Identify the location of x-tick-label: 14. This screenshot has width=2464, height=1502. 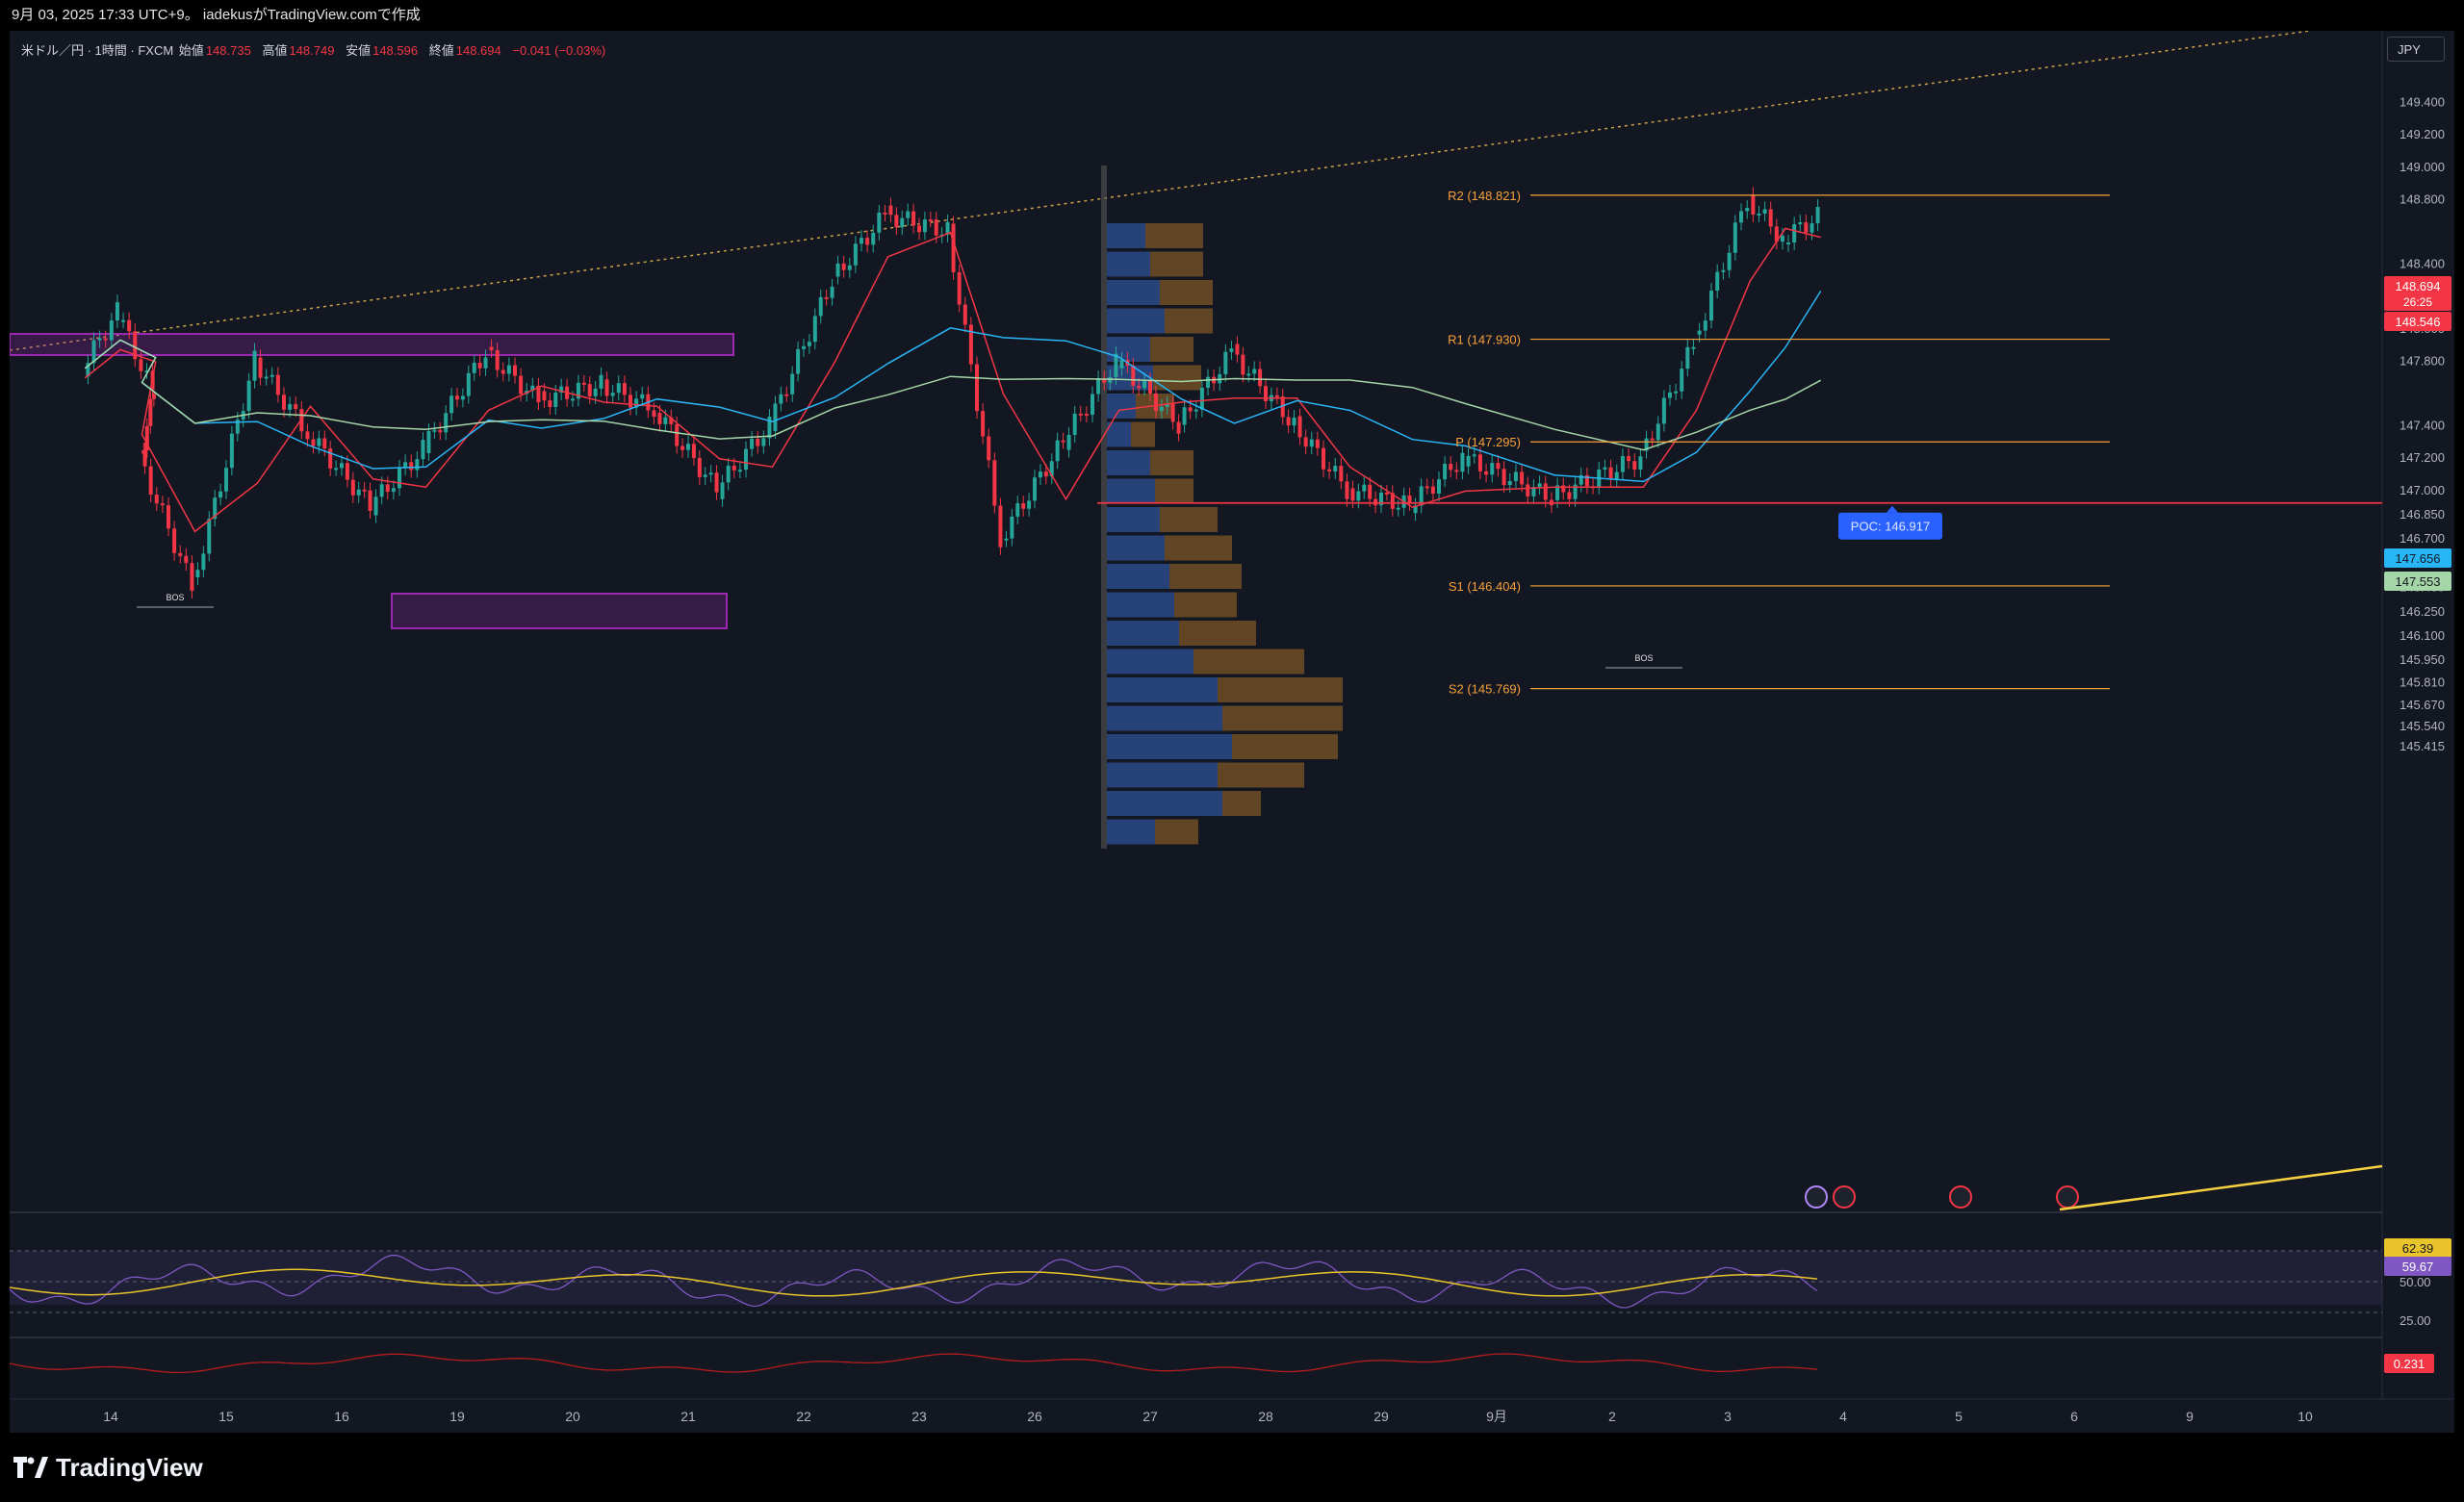
(110, 1417).